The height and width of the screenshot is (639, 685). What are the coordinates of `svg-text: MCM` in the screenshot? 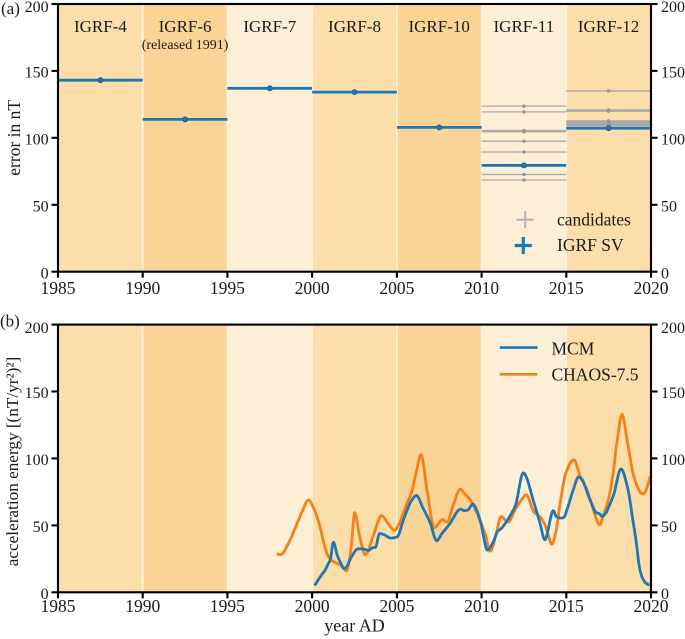 It's located at (573, 348).